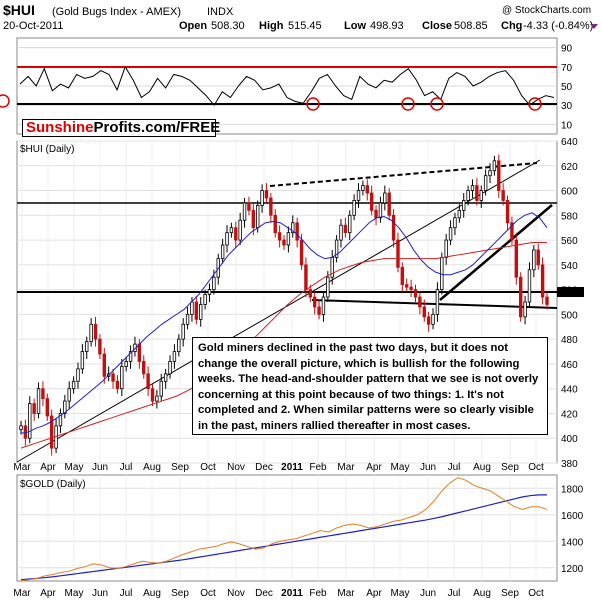 This screenshot has height=602, width=602. What do you see at coordinates (387, 26) in the screenshot?
I see `low-value: 498.93` at bounding box center [387, 26].